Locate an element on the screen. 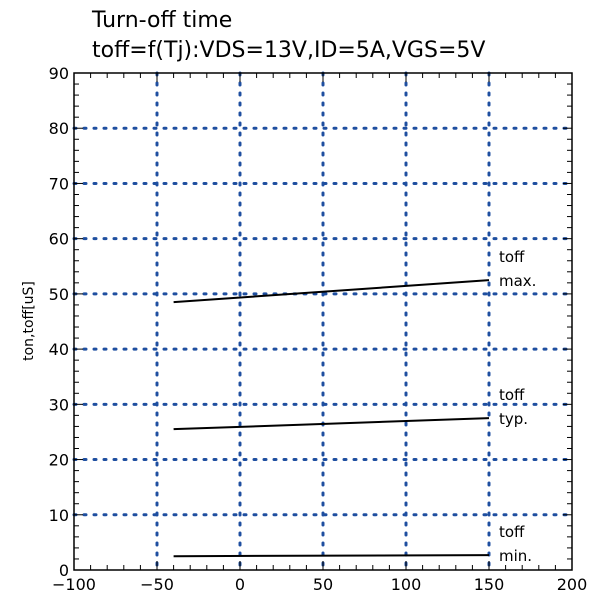 The width and height of the screenshot is (597, 598). x-tick-label: 0 is located at coordinates (240, 584).